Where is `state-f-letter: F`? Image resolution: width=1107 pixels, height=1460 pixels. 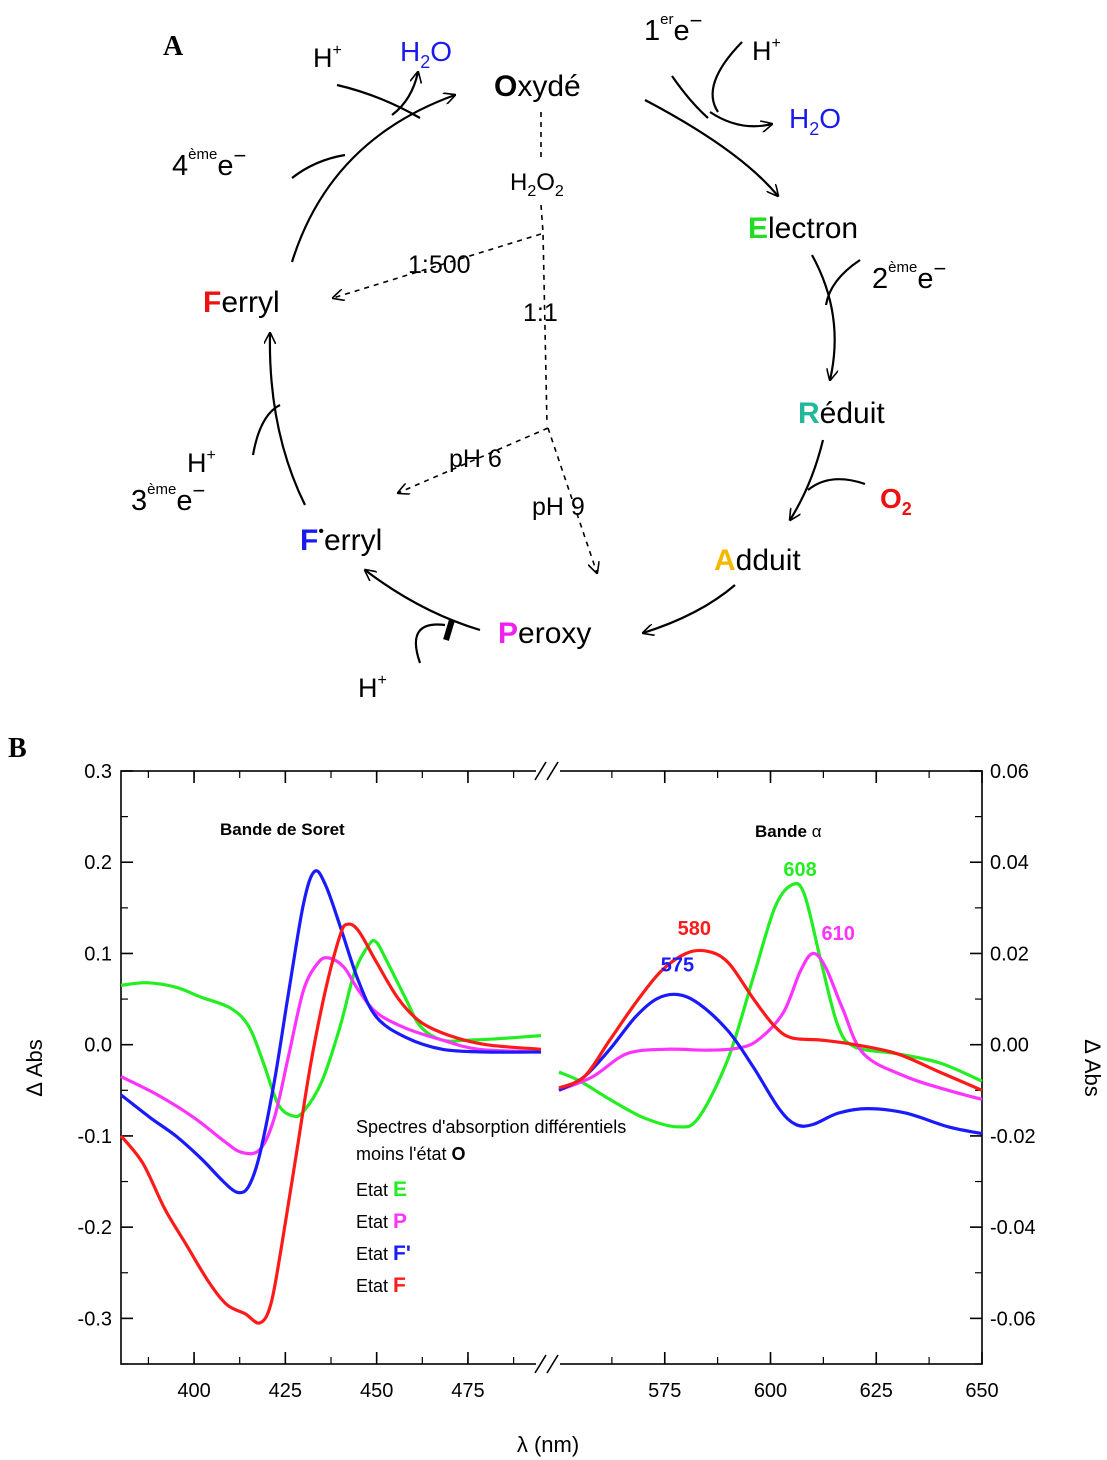 state-f-letter: F is located at coordinates (212, 302).